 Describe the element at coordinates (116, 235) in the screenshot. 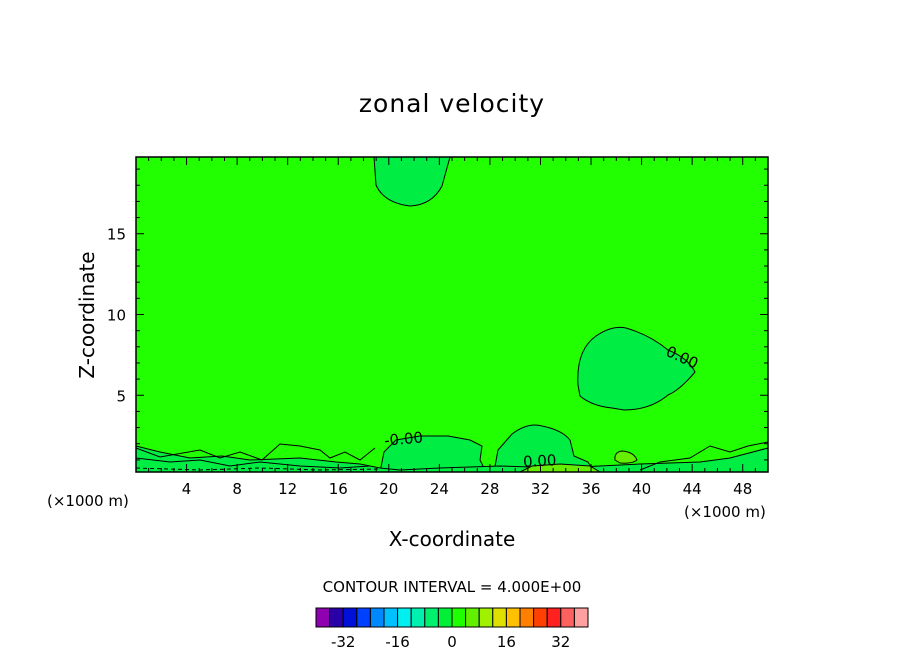

I see `y-tick-label: 15` at that location.